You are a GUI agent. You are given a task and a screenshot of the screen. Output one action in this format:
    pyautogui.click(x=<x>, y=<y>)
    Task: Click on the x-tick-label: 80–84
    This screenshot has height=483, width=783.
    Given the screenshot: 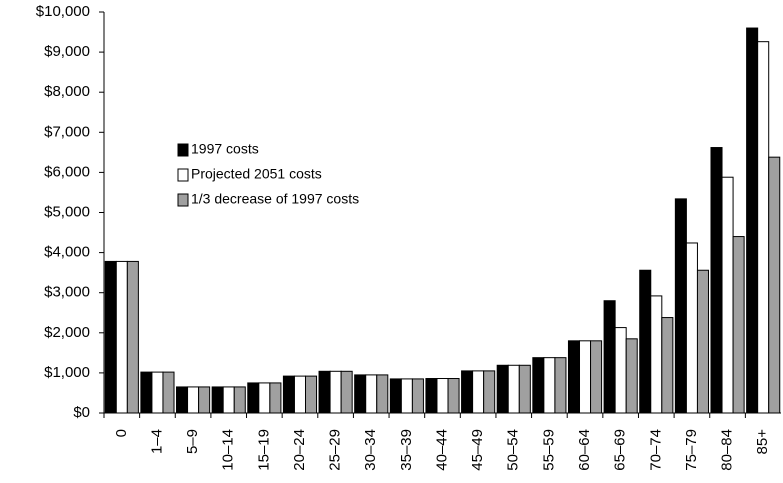 What is the action you would take?
    pyautogui.click(x=727, y=450)
    